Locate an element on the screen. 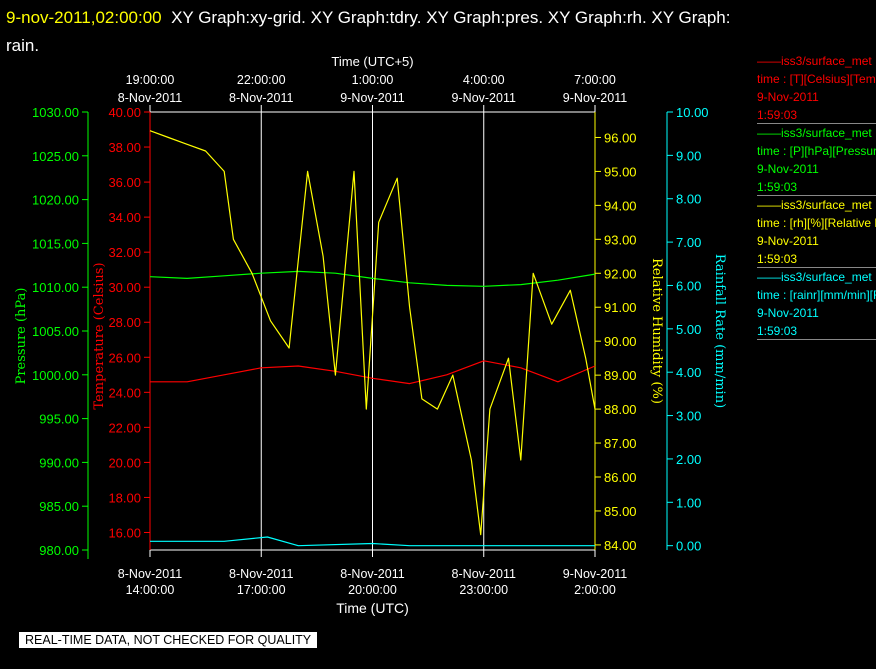 This screenshot has height=669, width=876. legend-field: time : [P][hPa][Pressure] is located at coordinates (816, 151).